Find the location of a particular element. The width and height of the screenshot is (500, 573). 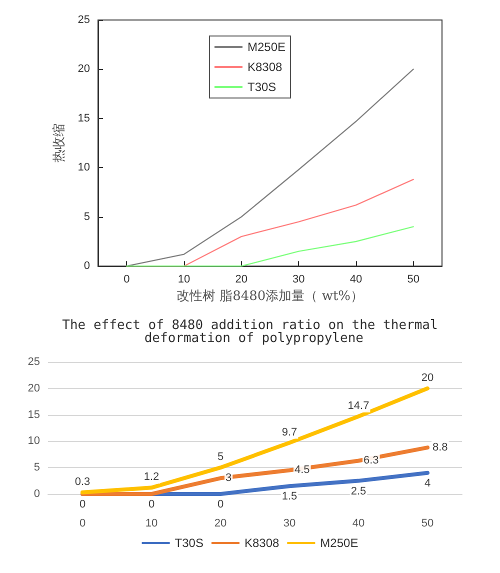

chart-title: The effect of 8480 addition ratio on the thermal deformation of polypropylene is located at coordinates (250, 332).